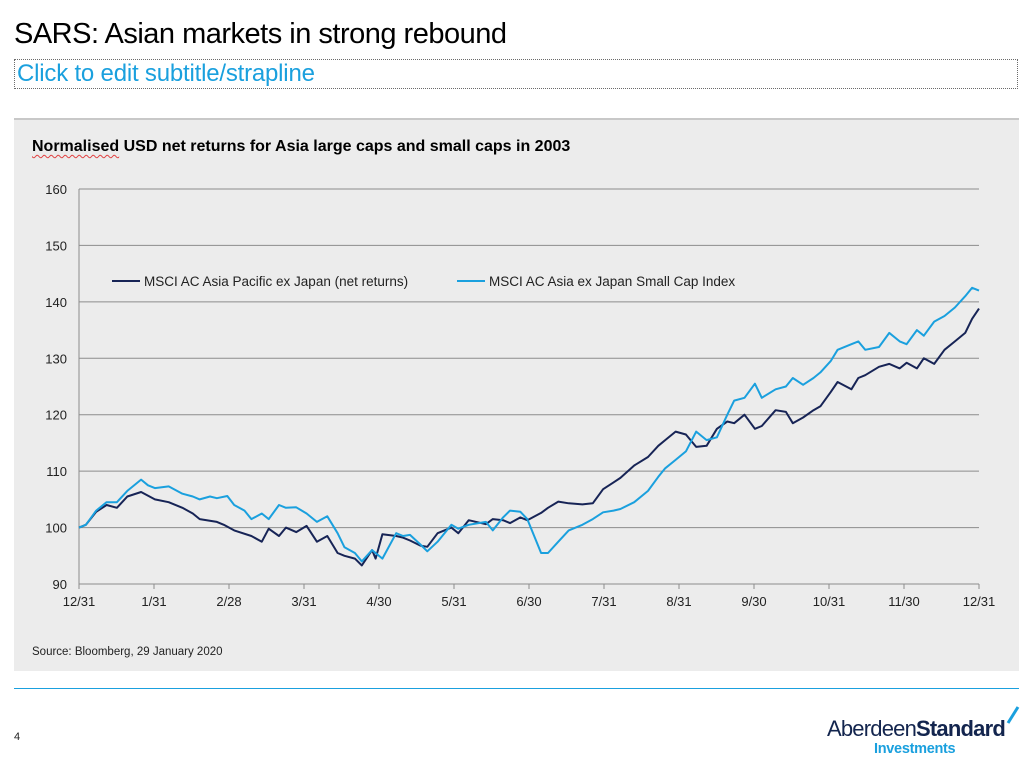 This screenshot has height=764, width=1034. Describe the element at coordinates (1013, 715) in the screenshot. I see `logo-mark-icon` at that location.